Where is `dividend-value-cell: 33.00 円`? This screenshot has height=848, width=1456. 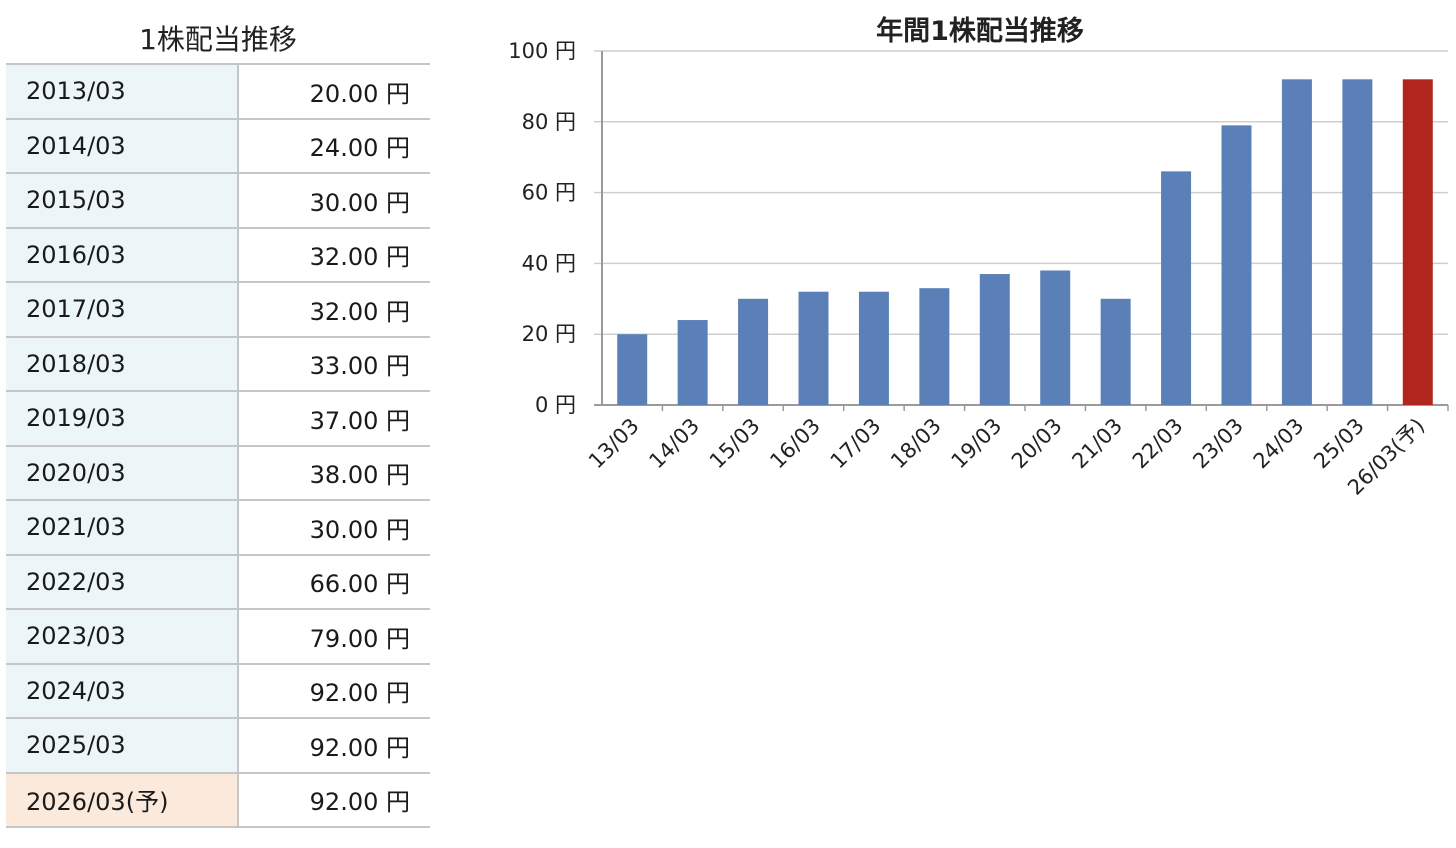
dividend-value-cell: 33.00 円 is located at coordinates (359, 366).